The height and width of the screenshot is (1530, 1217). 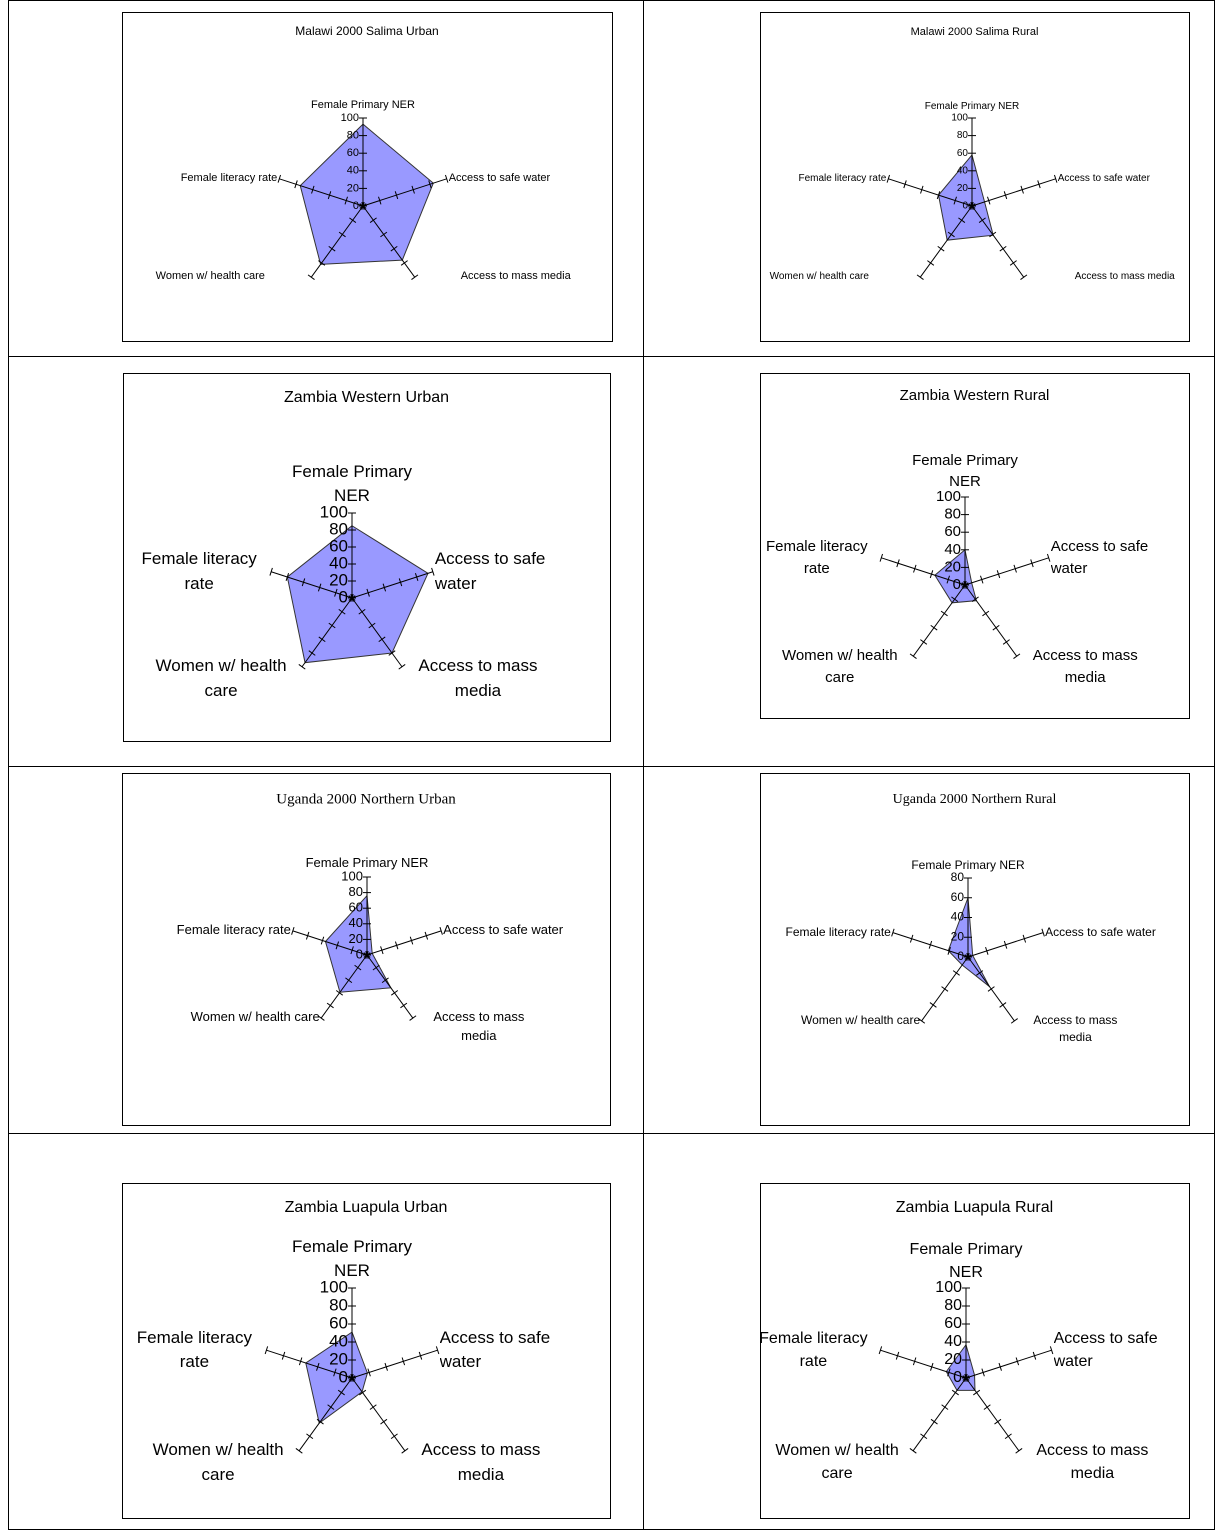 I want to click on tick-label: 0, so click(x=359, y=953).